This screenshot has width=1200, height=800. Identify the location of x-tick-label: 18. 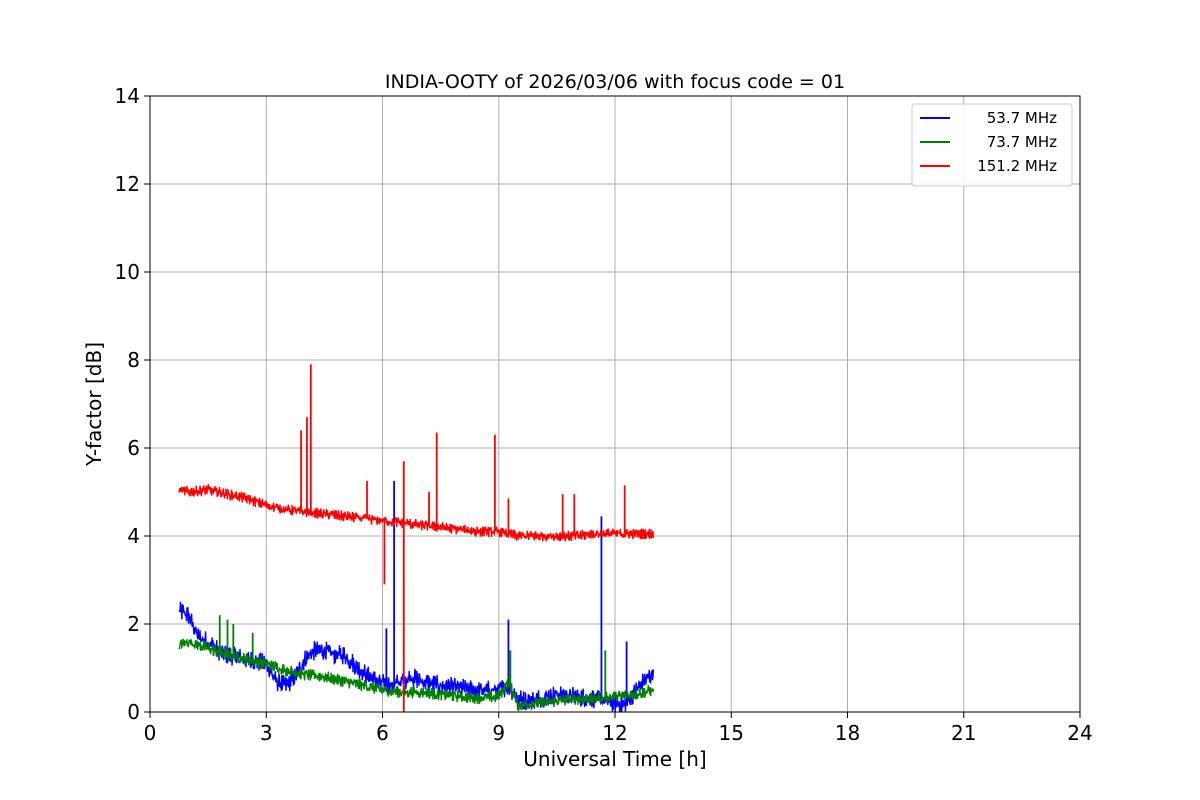
(847, 733).